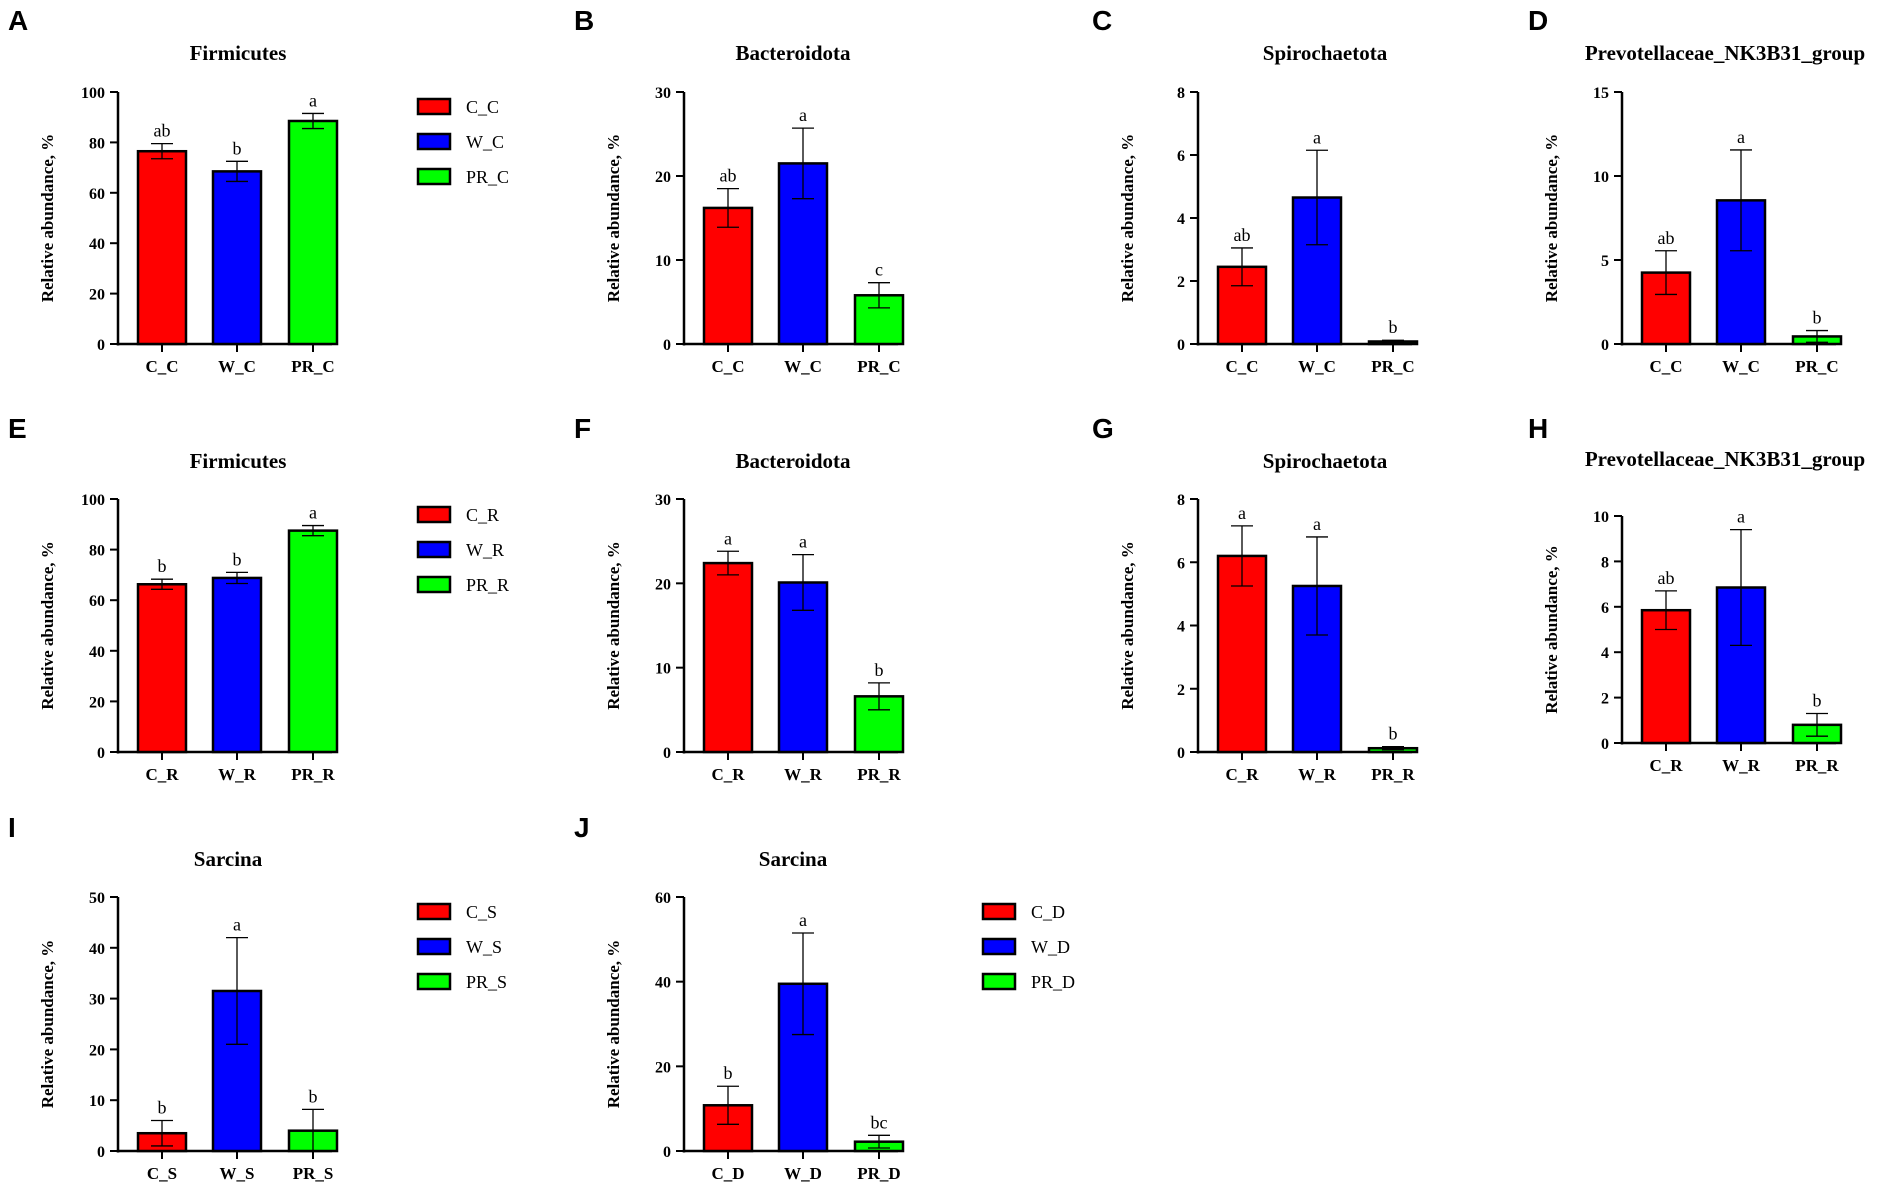  I want to click on chart-title-f: Bacteroidota, so click(793, 461).